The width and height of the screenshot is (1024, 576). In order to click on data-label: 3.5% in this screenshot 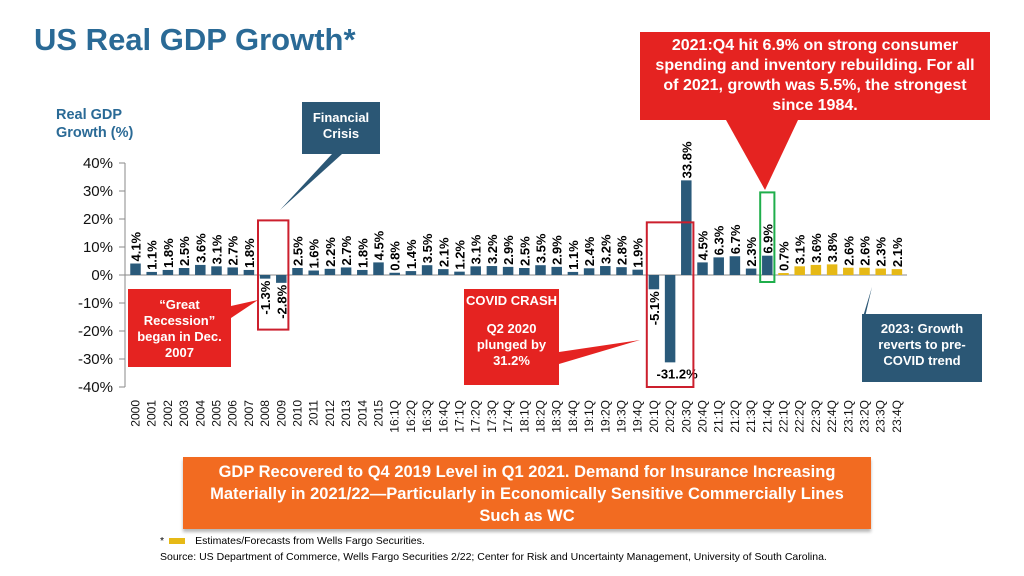, I will do `click(427, 248)`.